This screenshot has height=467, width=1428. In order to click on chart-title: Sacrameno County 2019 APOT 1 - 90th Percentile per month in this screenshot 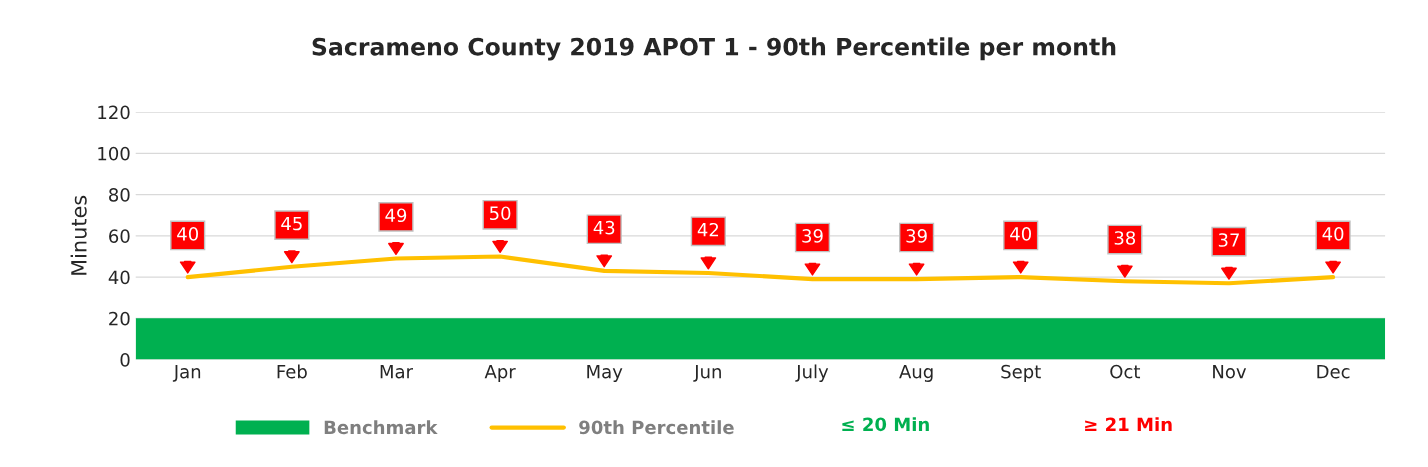, I will do `click(714, 49)`.